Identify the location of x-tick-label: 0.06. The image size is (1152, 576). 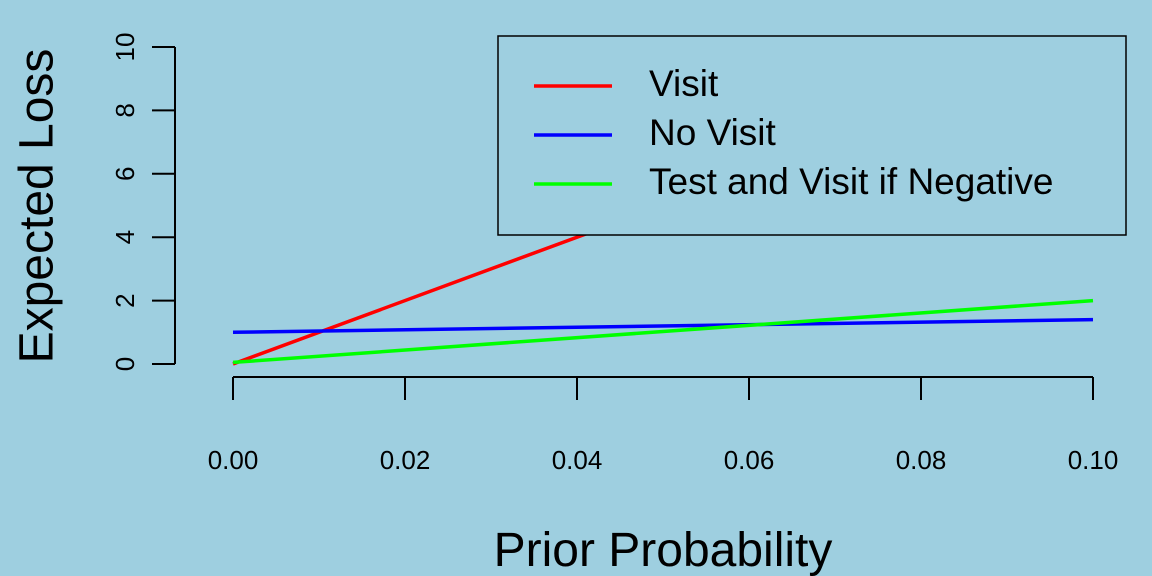
(749, 460).